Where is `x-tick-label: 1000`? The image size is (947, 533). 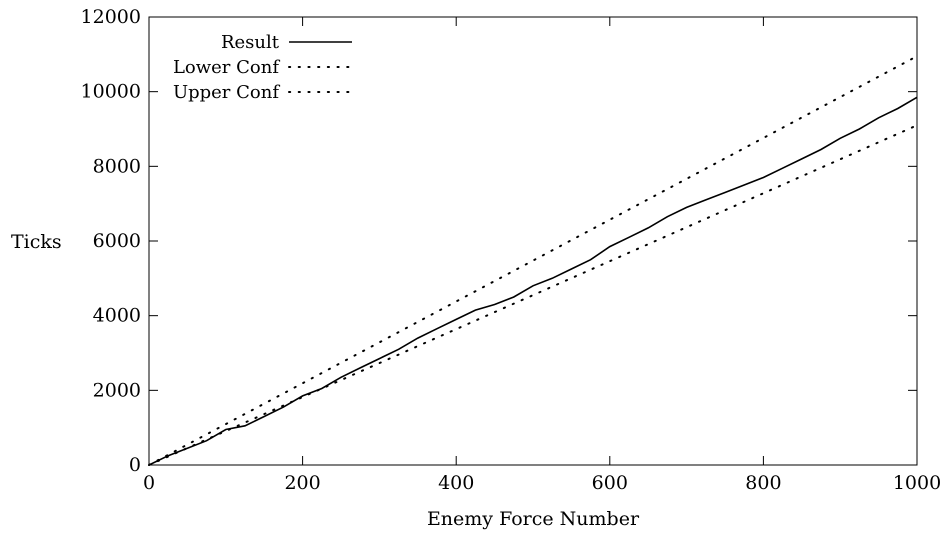
x-tick-label: 1000 is located at coordinates (917, 483).